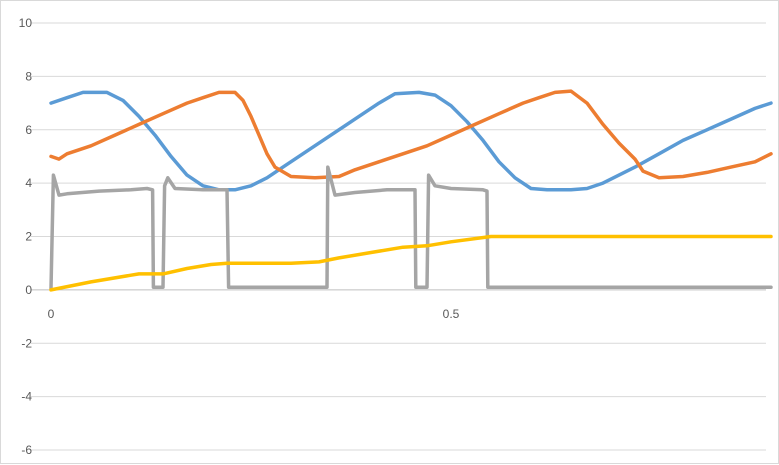 The height and width of the screenshot is (465, 779). What do you see at coordinates (26, 450) in the screenshot?
I see `y-tick-label: -6` at bounding box center [26, 450].